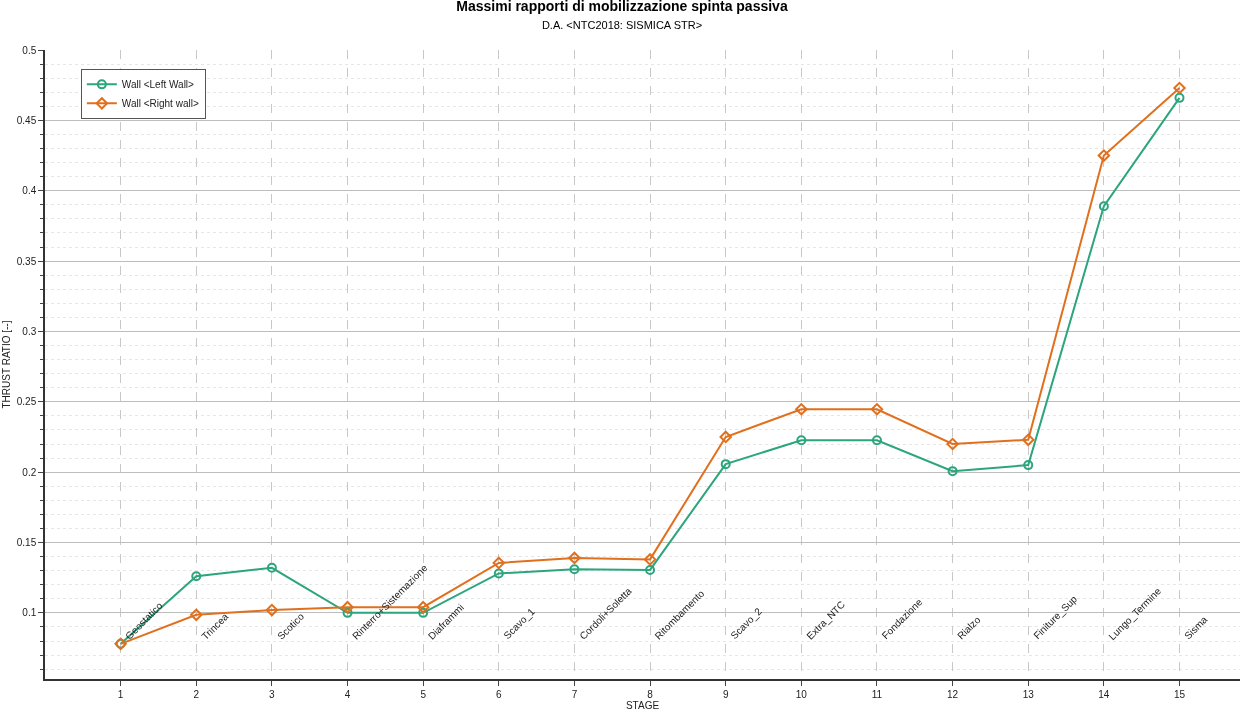 The width and height of the screenshot is (1244, 713). Describe the element at coordinates (574, 694) in the screenshot. I see `x-tick-label: 7` at that location.